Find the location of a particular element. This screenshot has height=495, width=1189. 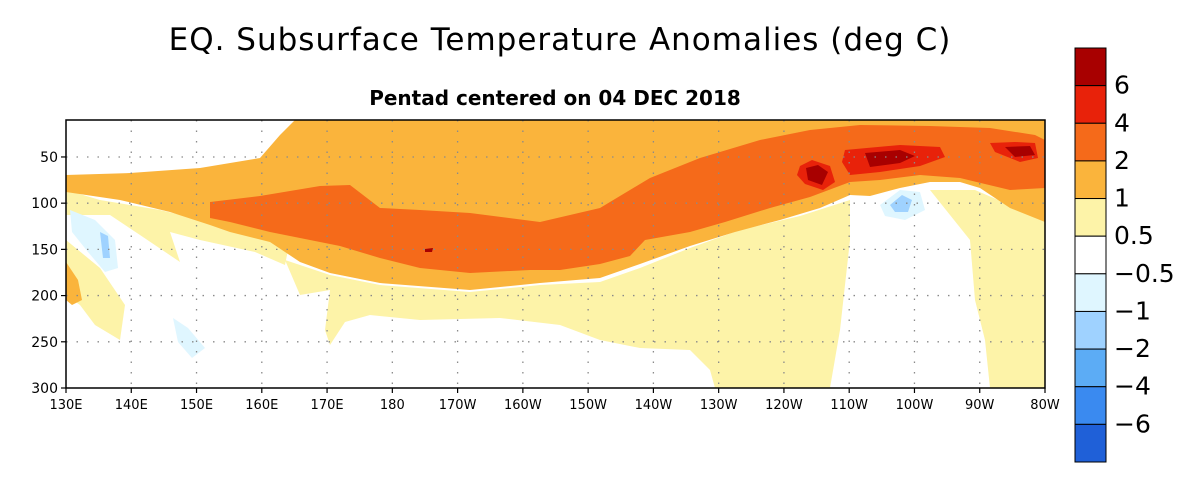

colorbar-label: −4 is located at coordinates (1132, 386).